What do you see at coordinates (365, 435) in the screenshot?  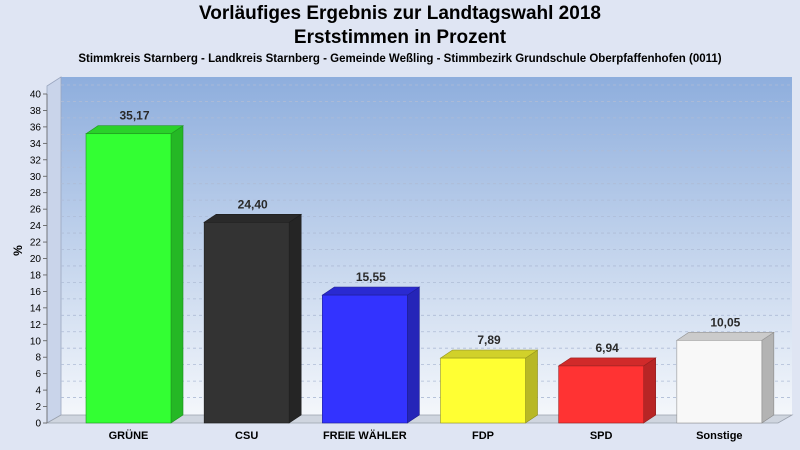 I see `x-tick-label: FREIE WÄHLER` at bounding box center [365, 435].